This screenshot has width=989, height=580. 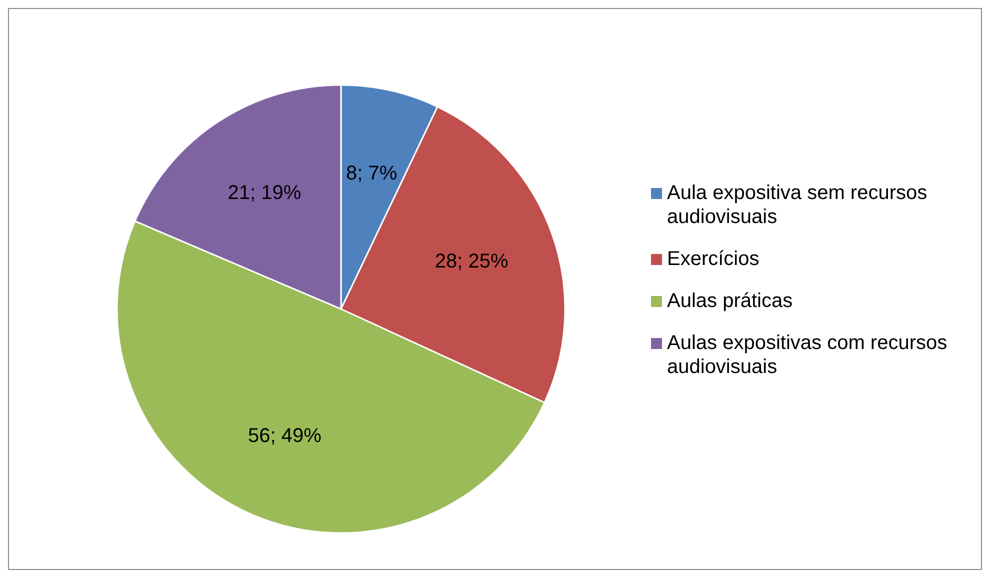 I want to click on legend-label: Aula expositiva sem recursos audiovisuais, so click(x=797, y=205).